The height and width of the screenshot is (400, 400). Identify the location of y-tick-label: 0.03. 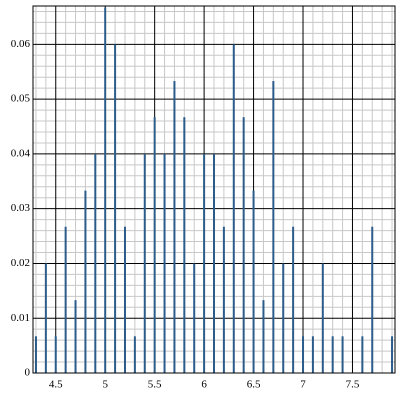
(21, 208).